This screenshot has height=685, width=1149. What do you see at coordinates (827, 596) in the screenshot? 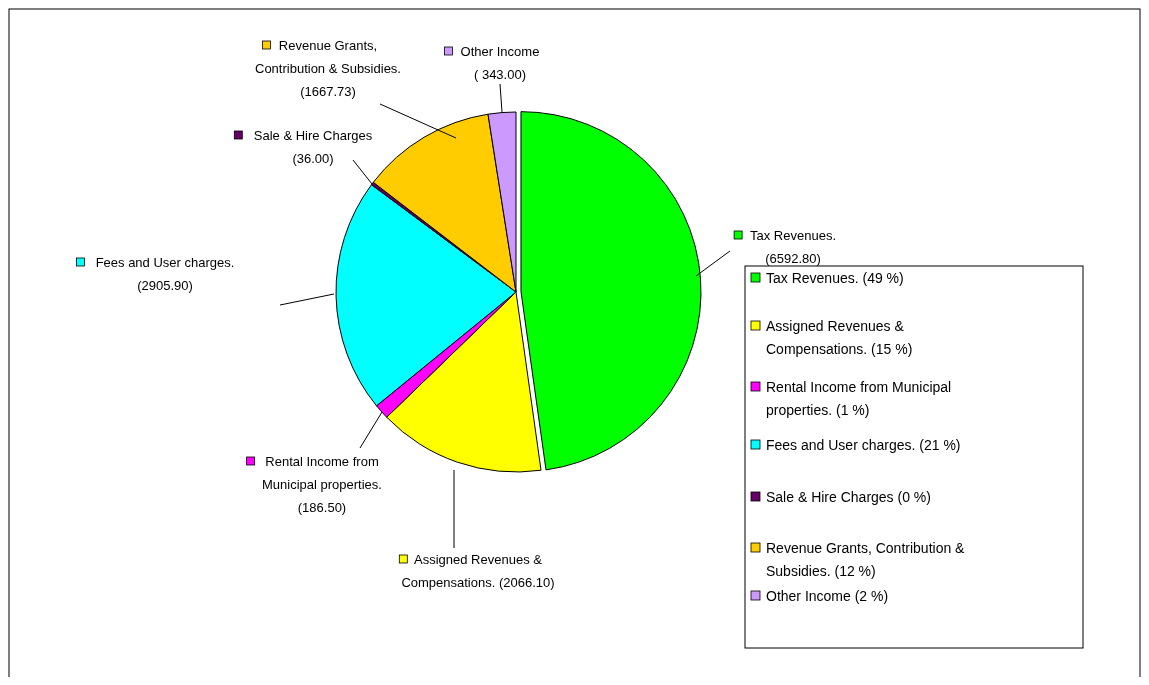
I see `legend-label: Other Income (2 %)` at bounding box center [827, 596].